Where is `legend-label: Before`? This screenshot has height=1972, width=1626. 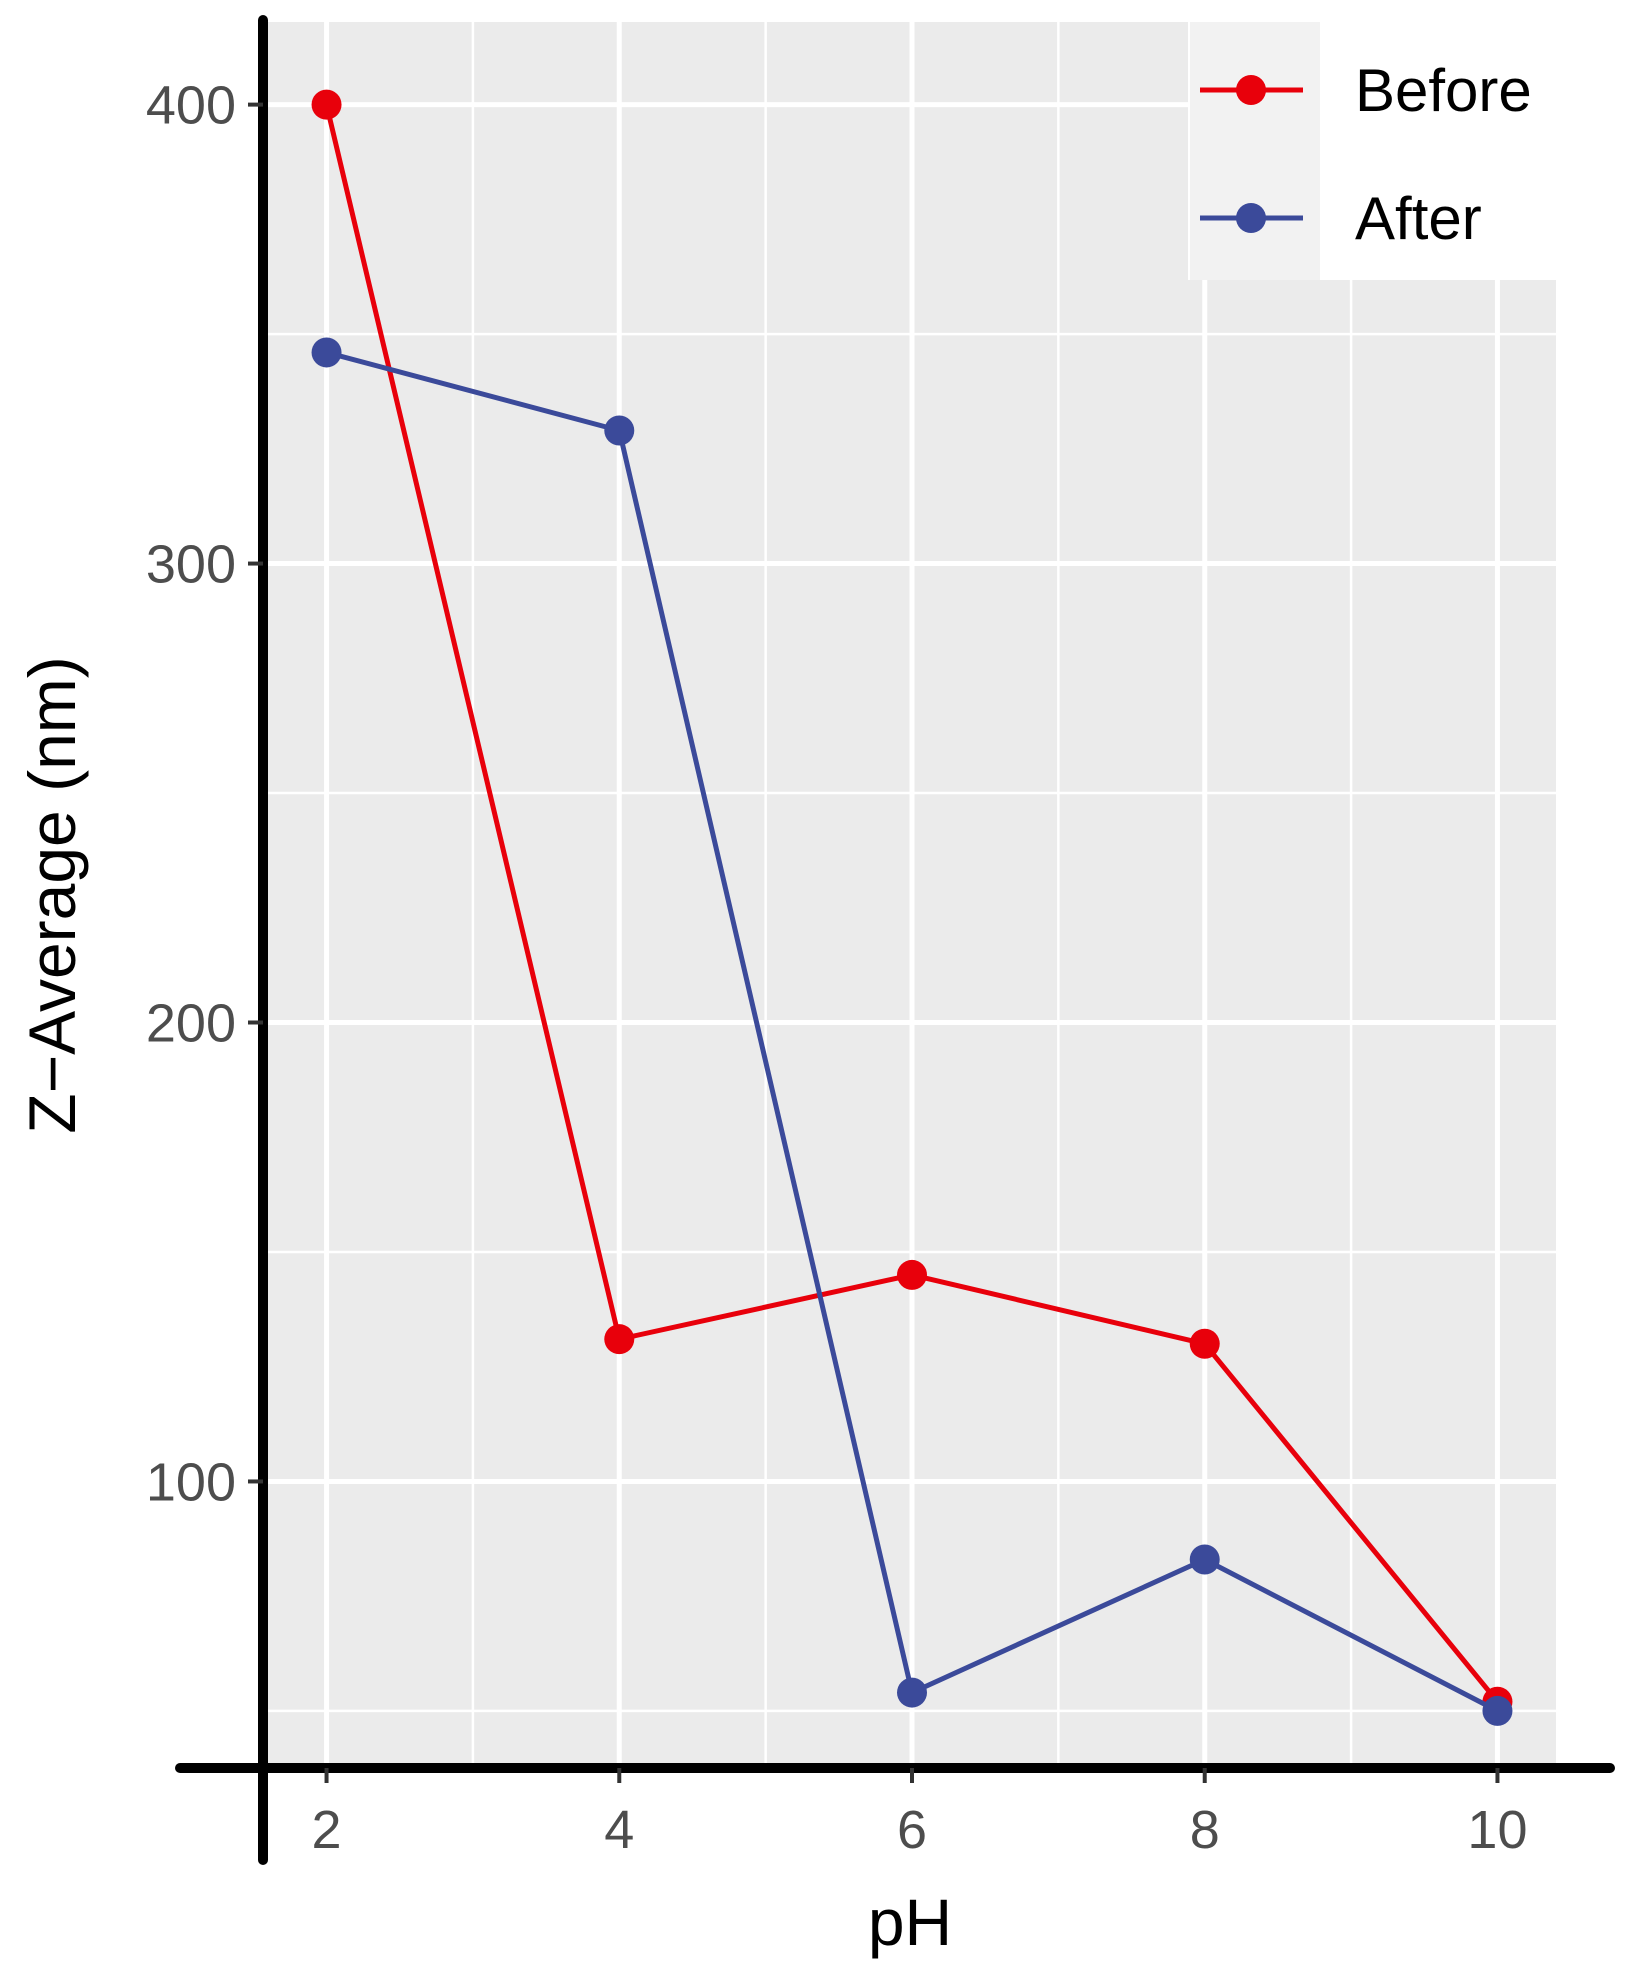 legend-label: Before is located at coordinates (1443, 90).